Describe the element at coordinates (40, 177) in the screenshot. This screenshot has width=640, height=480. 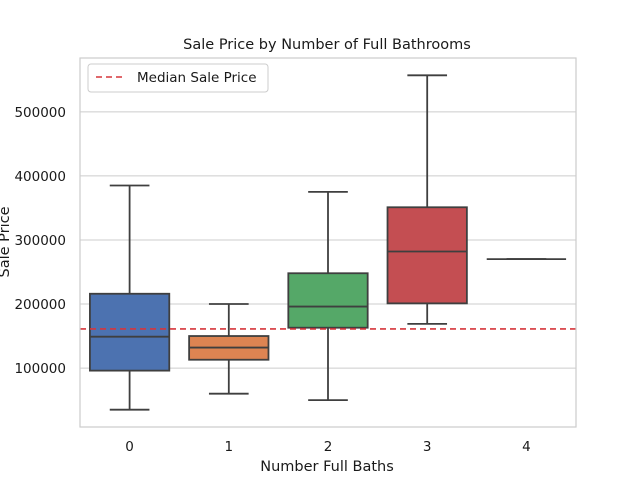
I see `y-tick-label: 400000` at that location.